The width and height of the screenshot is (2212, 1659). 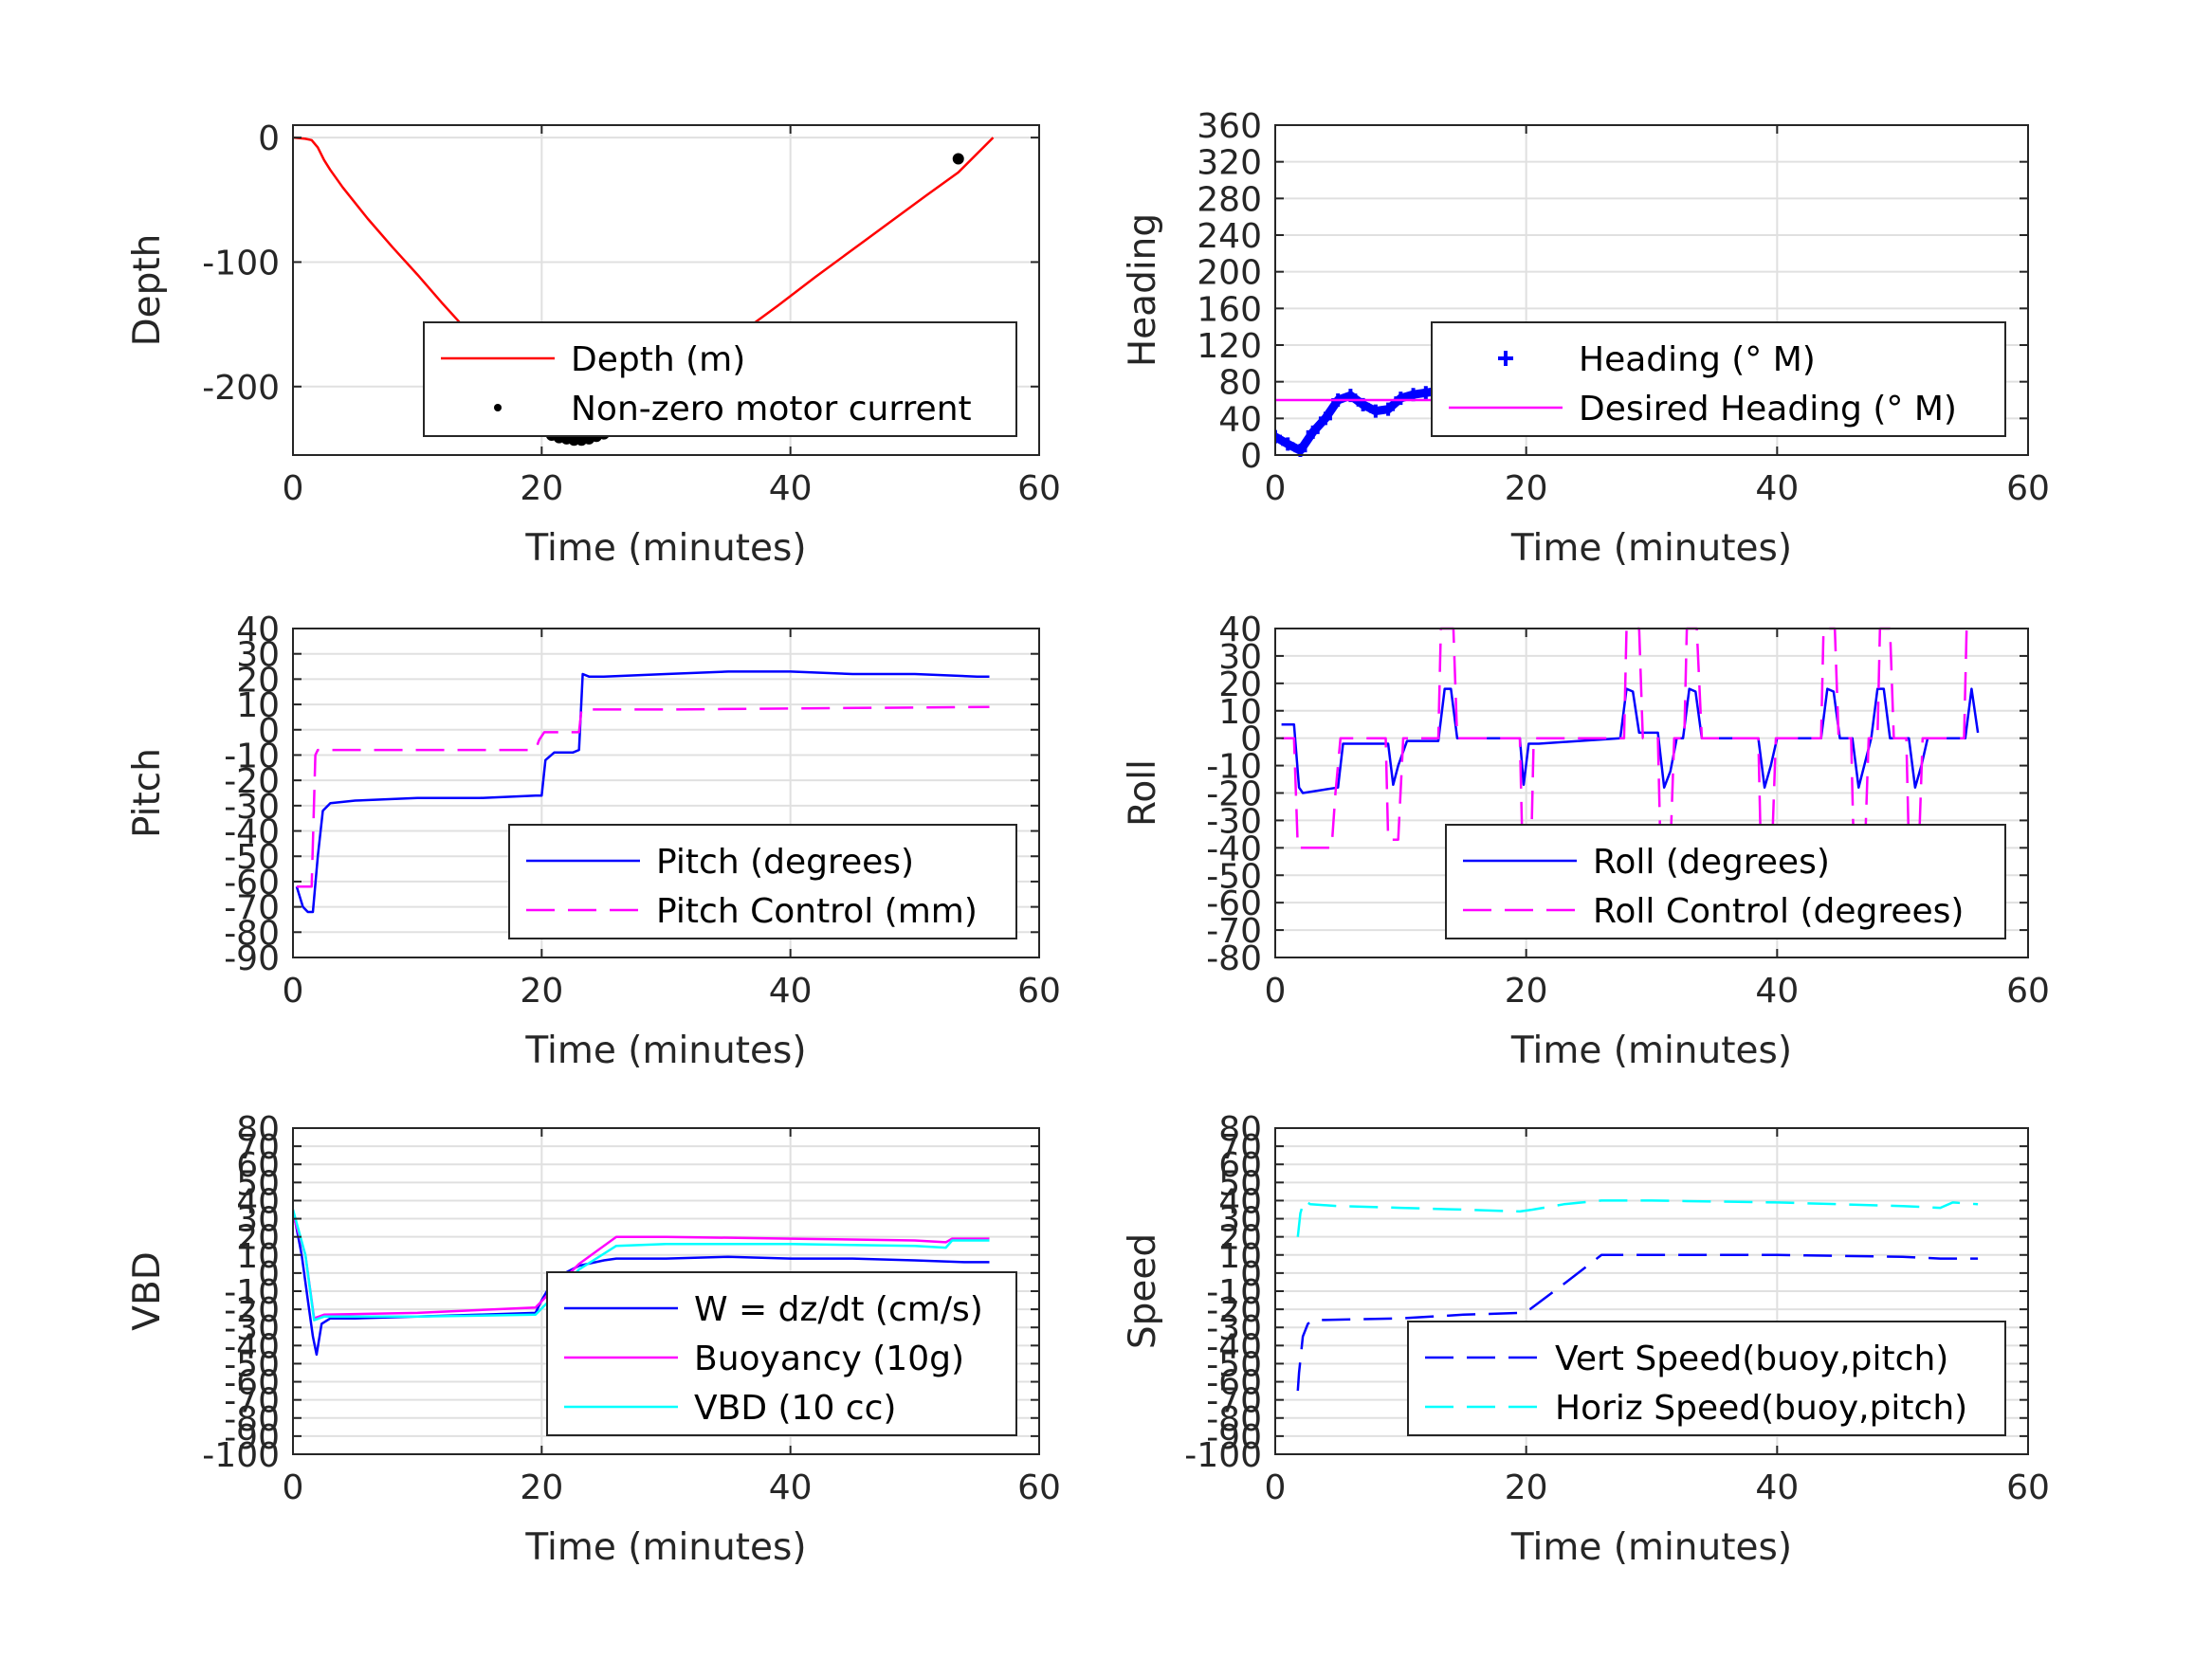 What do you see at coordinates (838, 1309) in the screenshot?
I see `legend-entry: W = dz/dt (cm/s)` at bounding box center [838, 1309].